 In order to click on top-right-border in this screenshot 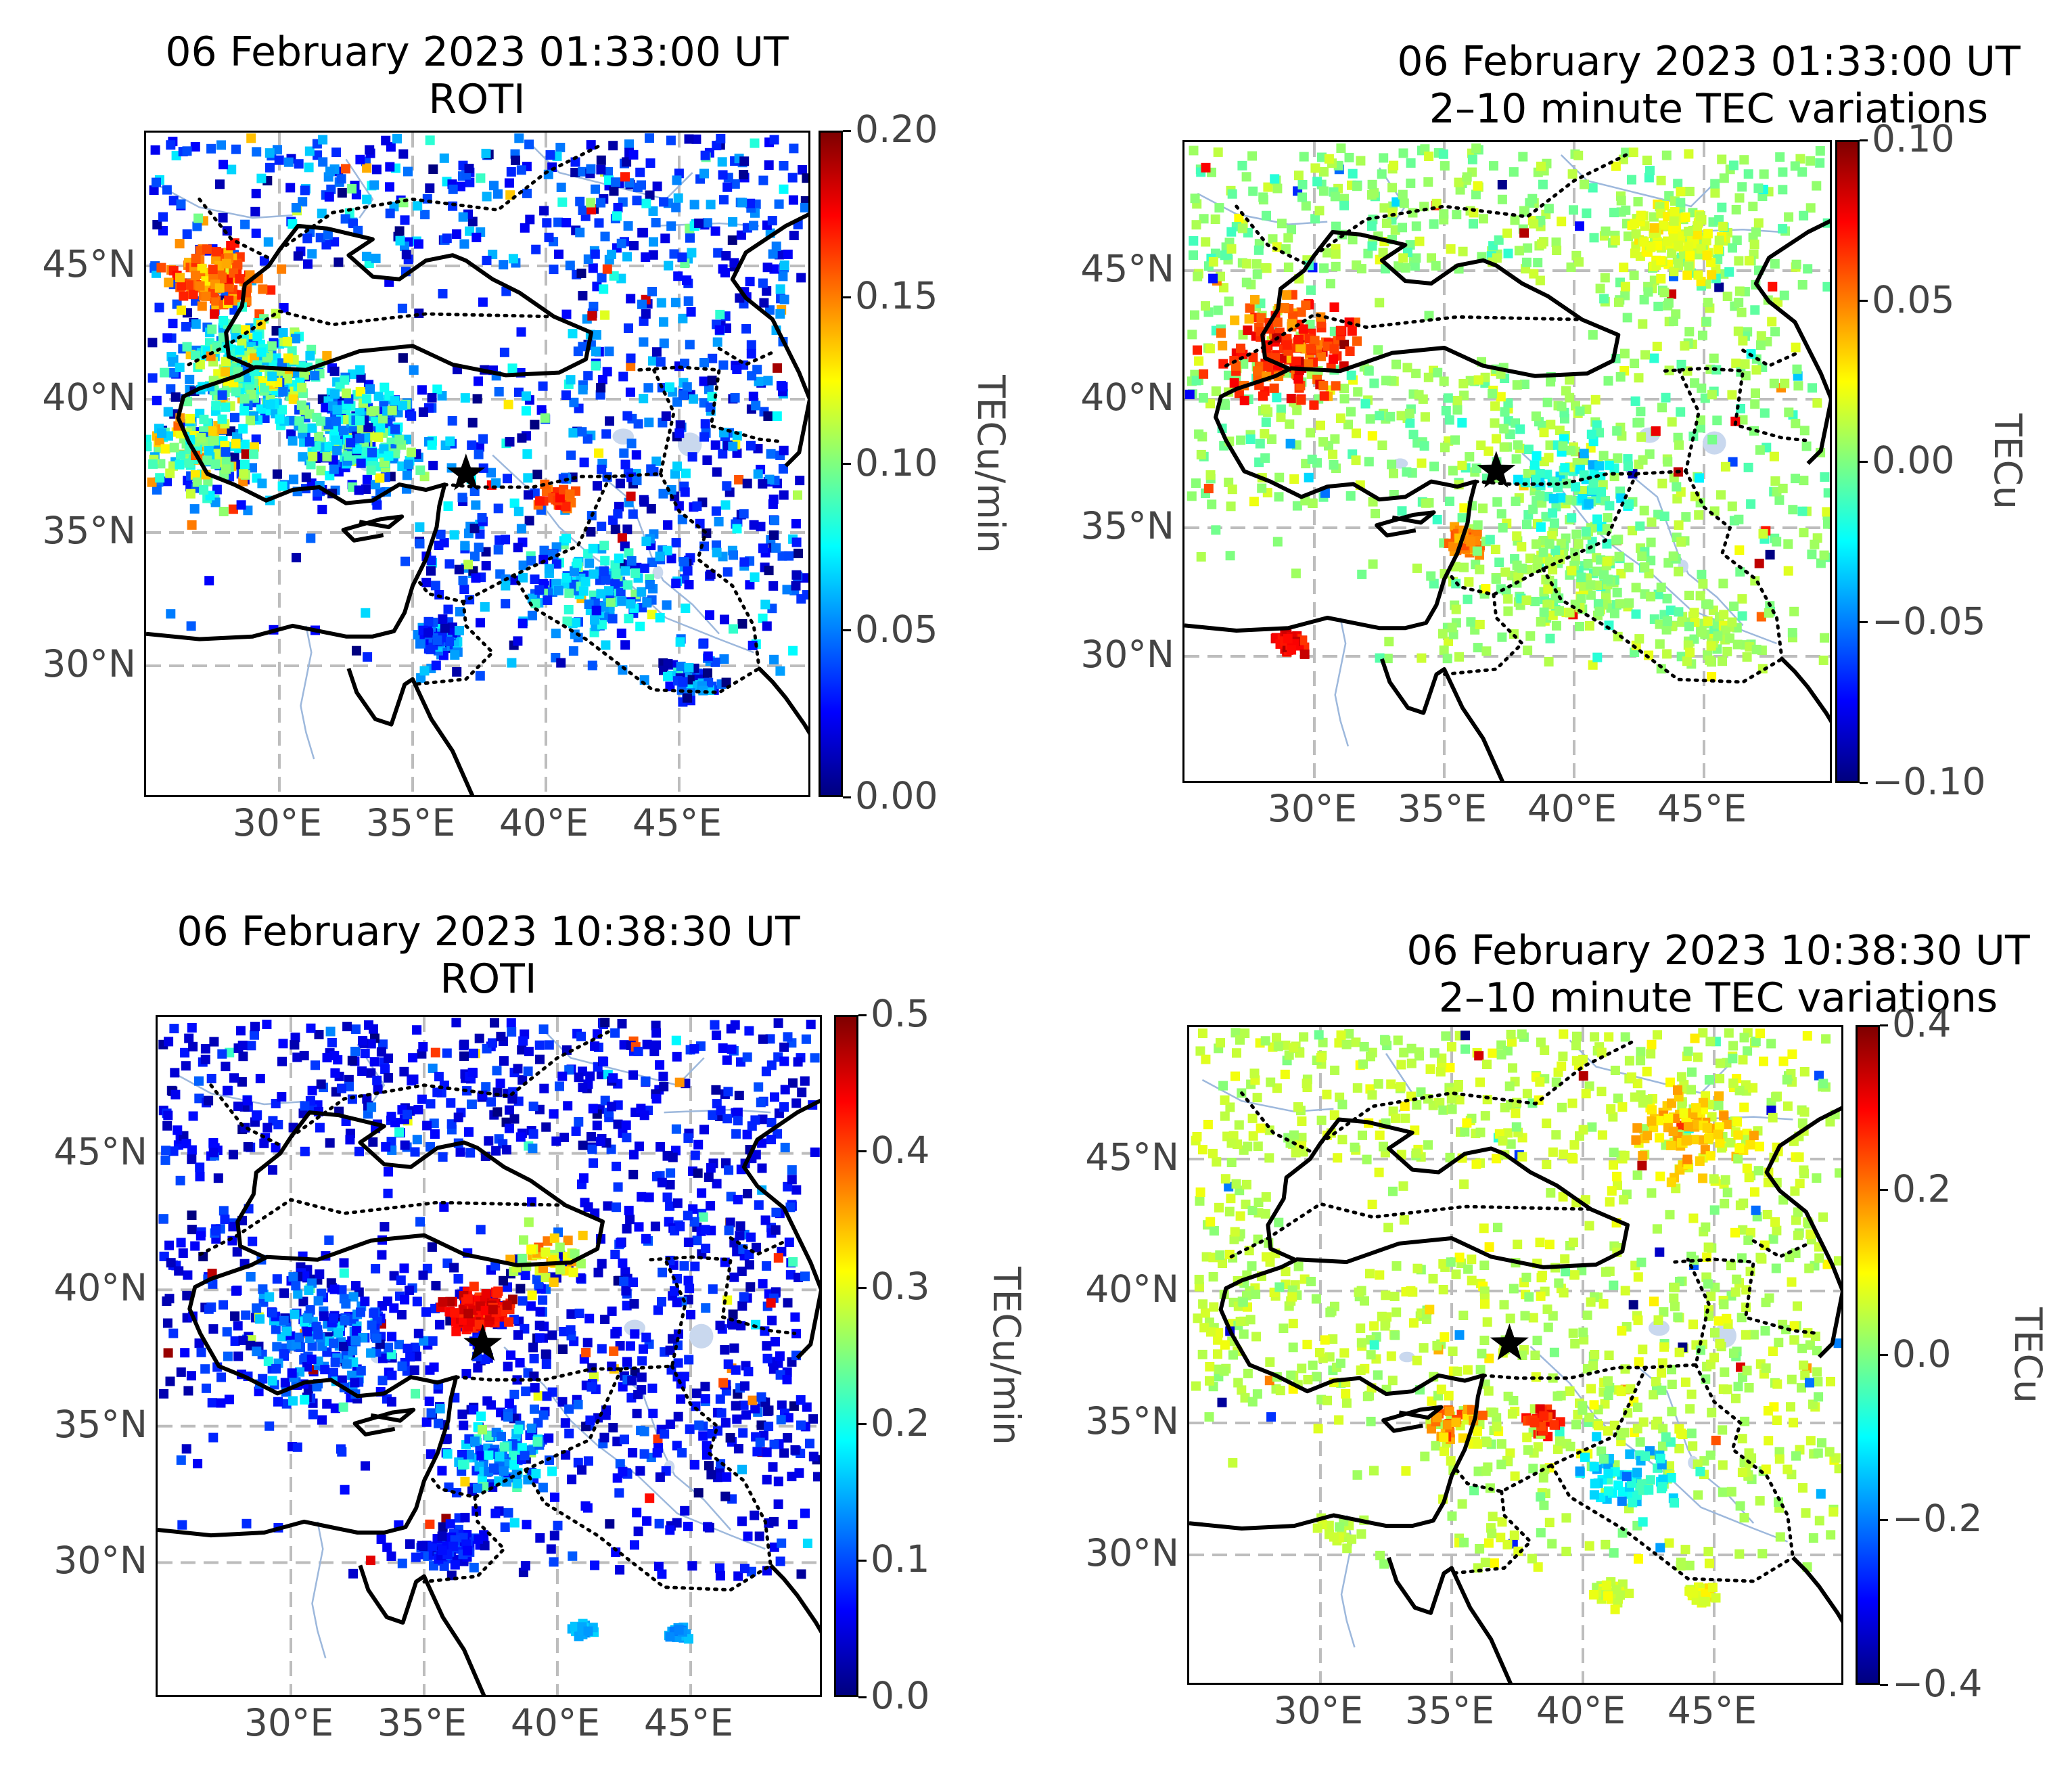, I will do `click(1404, 340)`.